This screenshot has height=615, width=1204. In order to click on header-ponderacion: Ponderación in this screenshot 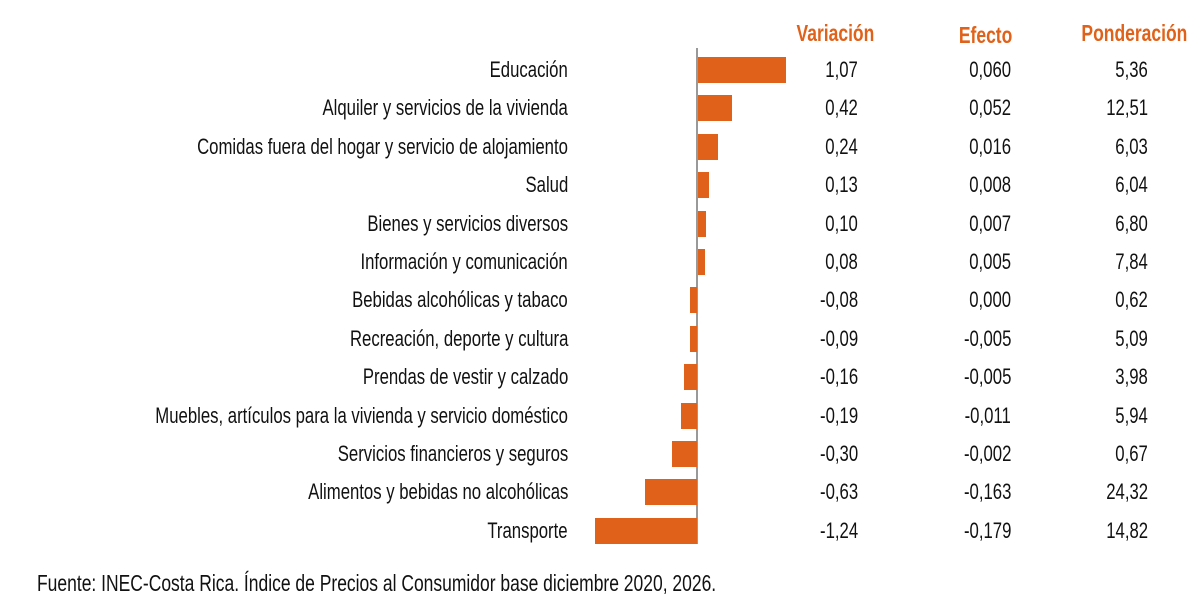, I will do `click(1134, 33)`.